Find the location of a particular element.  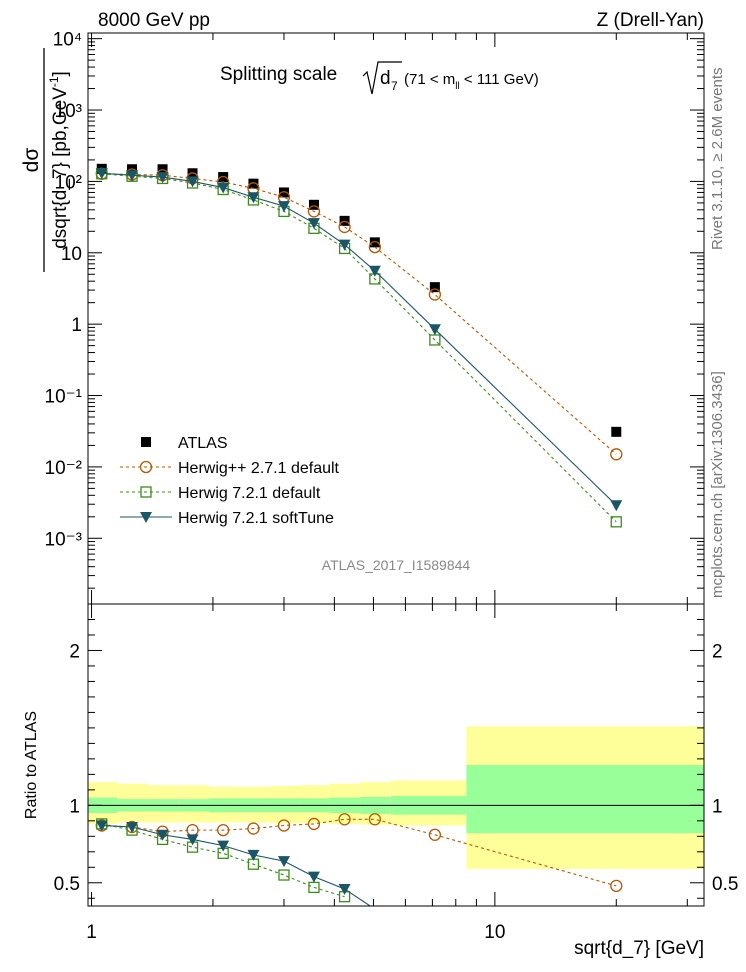

legend-entry-1: Herwig++ 2.7.1 default is located at coordinates (230, 468).